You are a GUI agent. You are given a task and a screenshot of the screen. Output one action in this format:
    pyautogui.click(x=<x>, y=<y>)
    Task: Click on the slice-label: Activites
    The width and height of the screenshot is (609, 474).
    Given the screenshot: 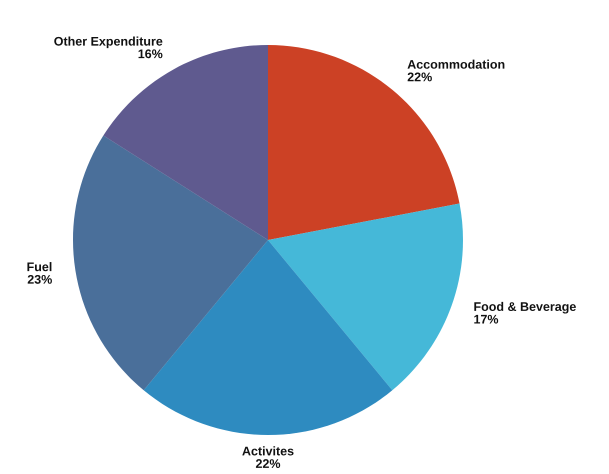 What is the action you would take?
    pyautogui.click(x=268, y=451)
    